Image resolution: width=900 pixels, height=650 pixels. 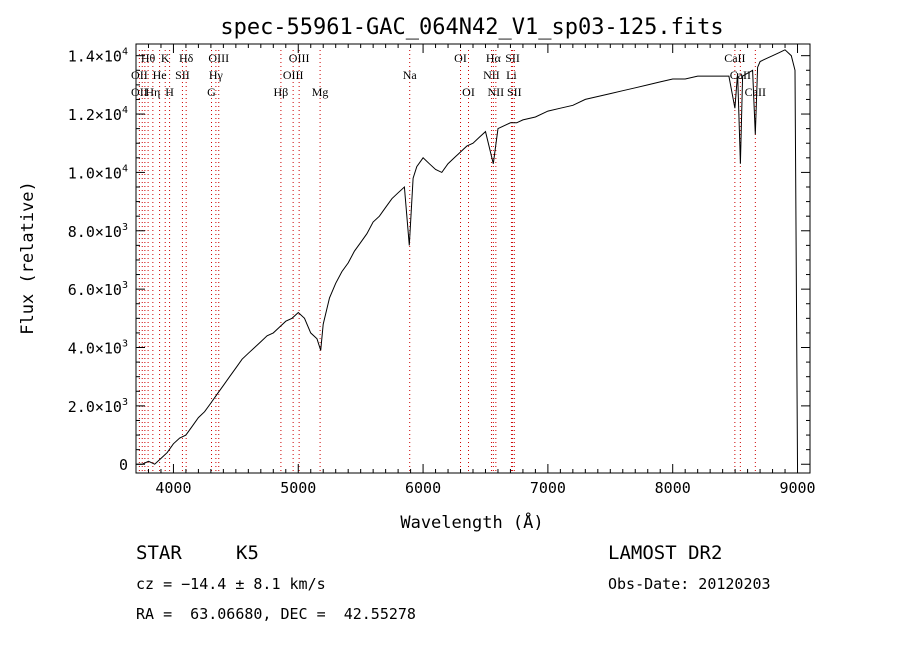 What do you see at coordinates (98, 231) in the screenshot?
I see `y-tick-label: 8.0×103` at bounding box center [98, 231].